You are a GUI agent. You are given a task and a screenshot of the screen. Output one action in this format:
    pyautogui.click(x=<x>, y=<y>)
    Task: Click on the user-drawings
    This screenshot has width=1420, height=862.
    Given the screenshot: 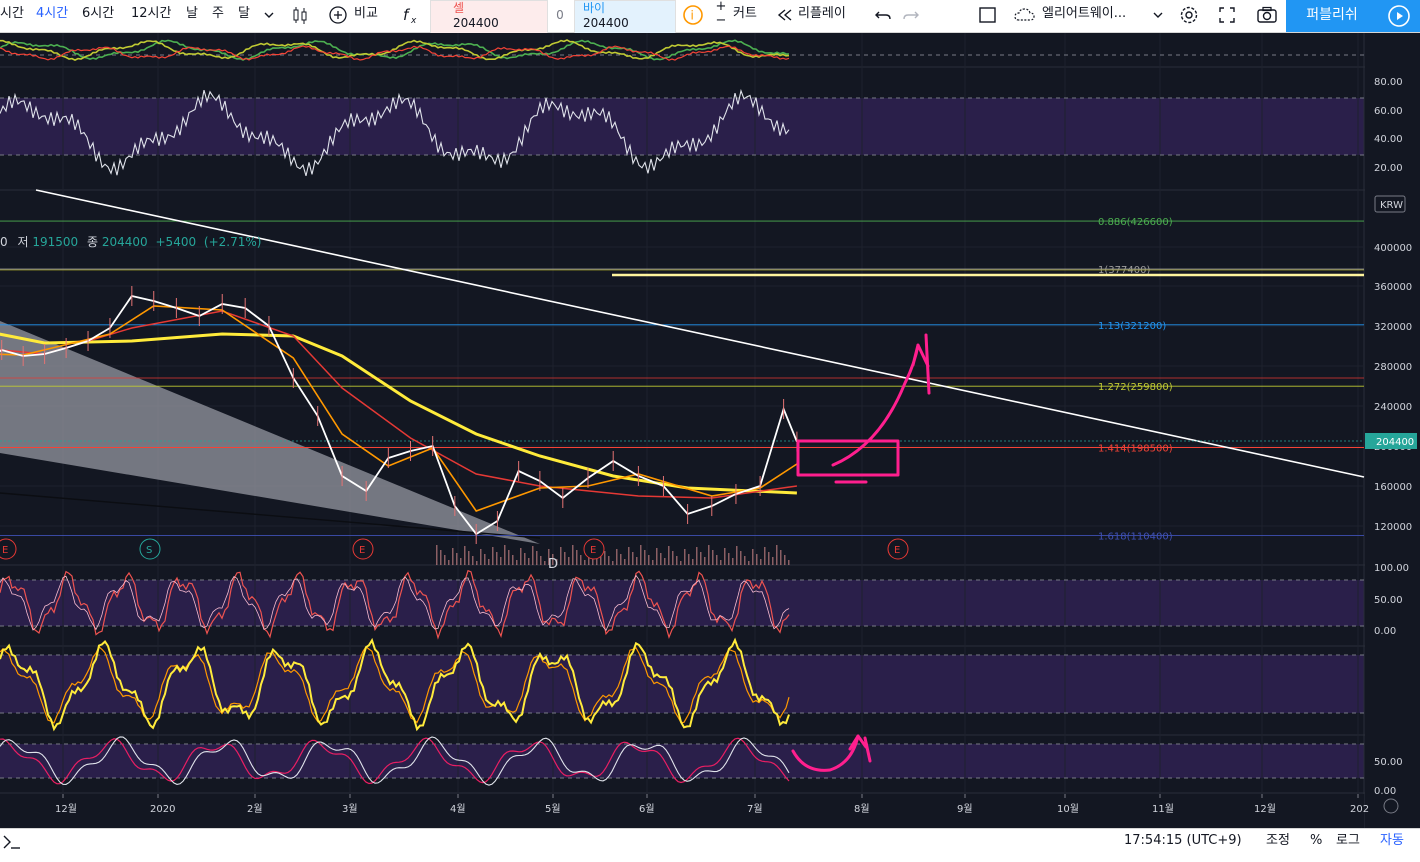 What is the action you would take?
    pyautogui.click(x=861, y=552)
    